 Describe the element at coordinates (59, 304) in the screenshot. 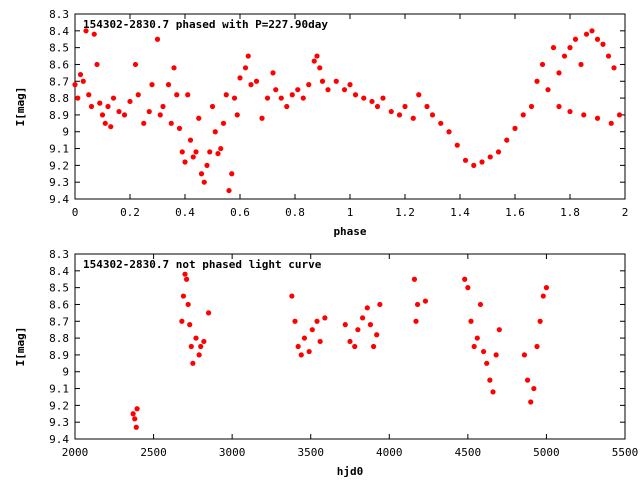

I see `y-tick-label: 8.6` at that location.